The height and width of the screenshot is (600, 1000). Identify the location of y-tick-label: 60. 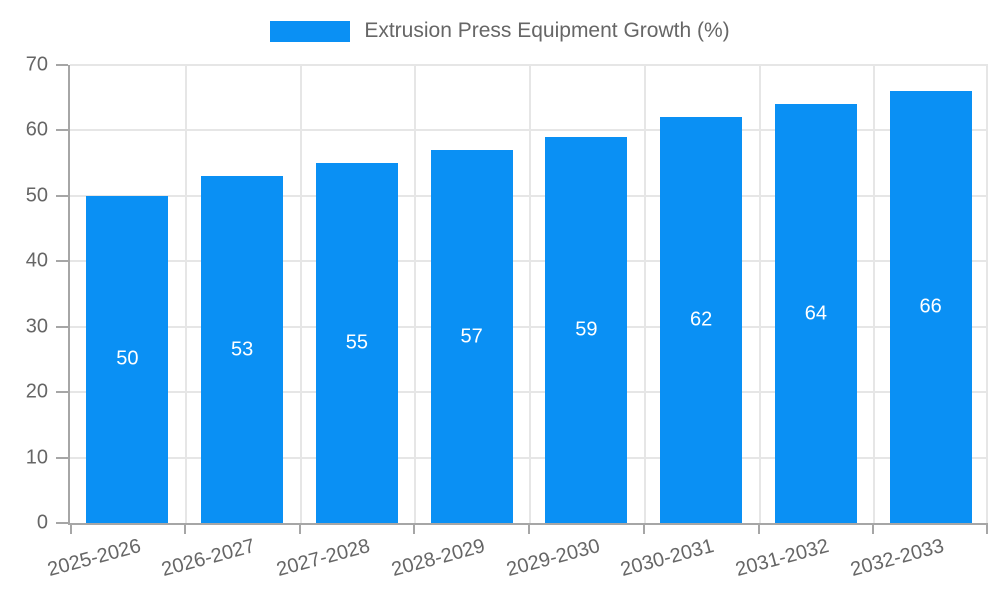
(36, 129).